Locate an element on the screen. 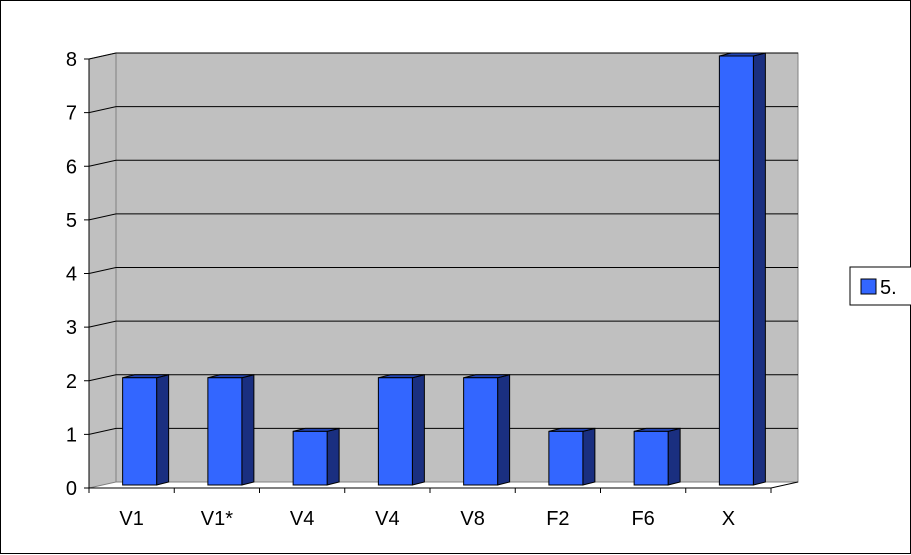 The height and width of the screenshot is (555, 911). y-axis-ticks: 0 1 2 3 4 5 6 7 8 is located at coordinates (77, 274).